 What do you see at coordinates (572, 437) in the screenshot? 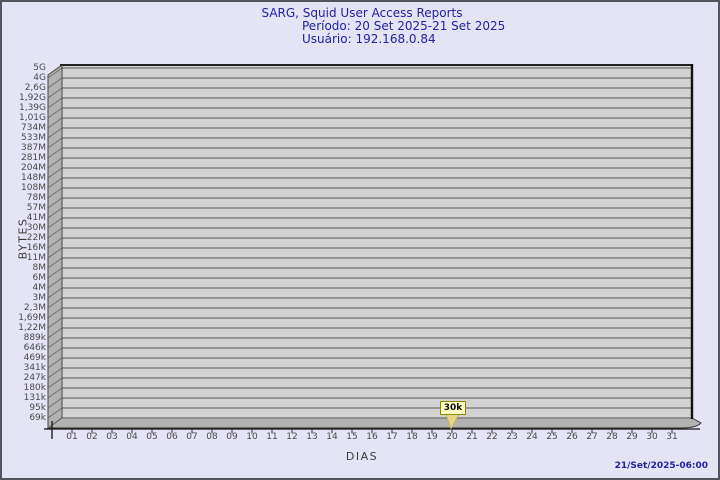
I see `x-tick-label: 26` at bounding box center [572, 437].